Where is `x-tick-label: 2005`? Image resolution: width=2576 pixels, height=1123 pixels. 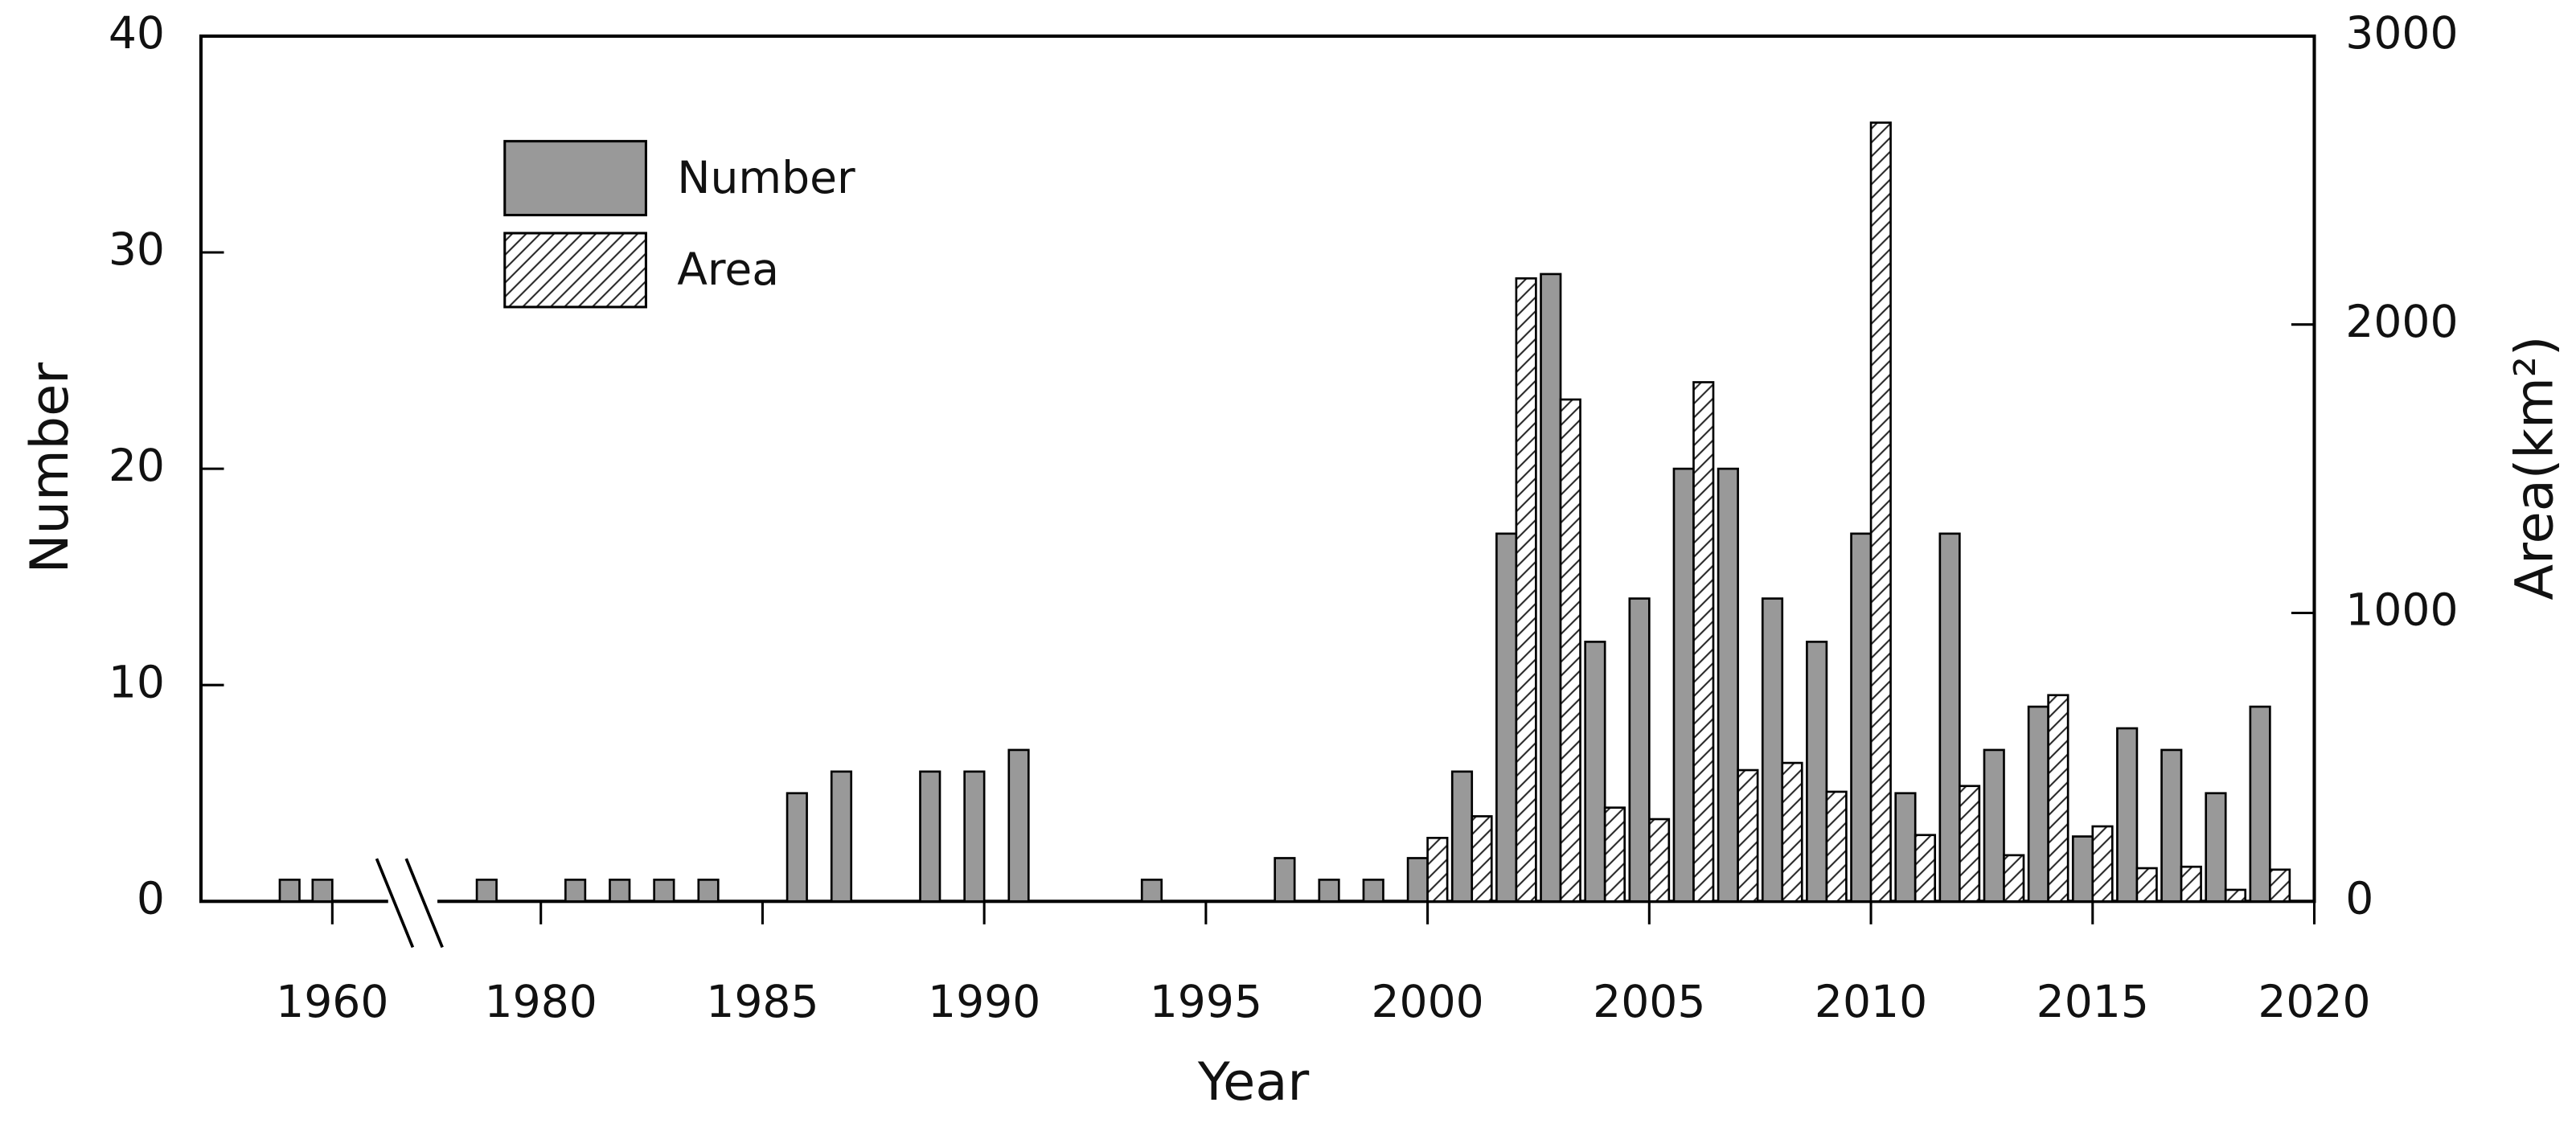
x-tick-label: 2005 is located at coordinates (1649, 1002).